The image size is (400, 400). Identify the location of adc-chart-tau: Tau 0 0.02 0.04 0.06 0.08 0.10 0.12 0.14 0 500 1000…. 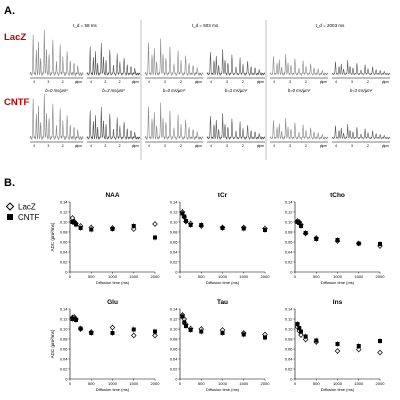
(220, 345).